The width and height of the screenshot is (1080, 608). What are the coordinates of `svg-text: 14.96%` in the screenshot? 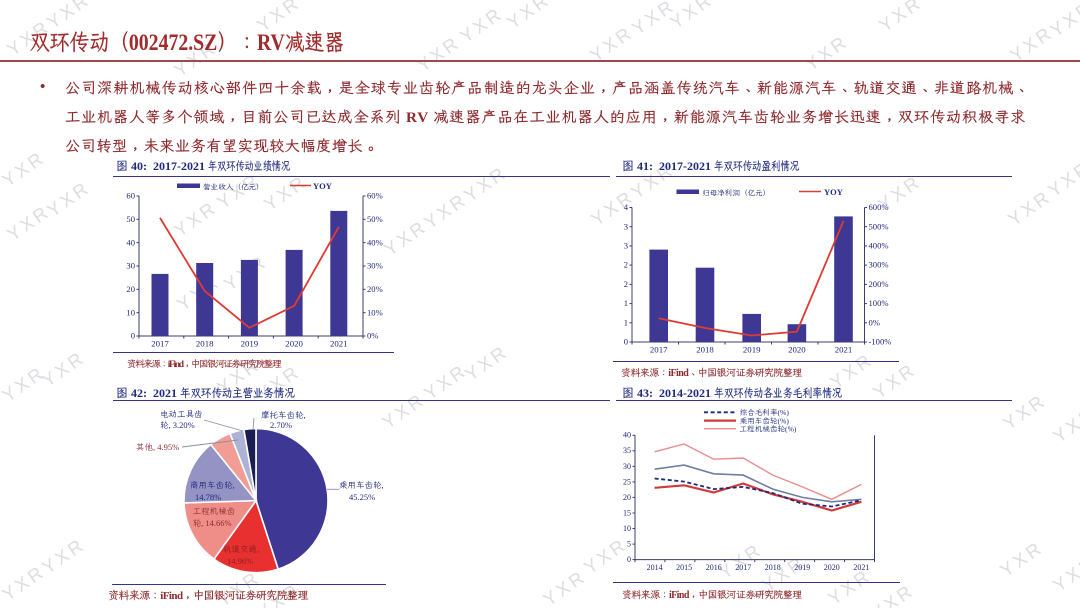 It's located at (240, 561).